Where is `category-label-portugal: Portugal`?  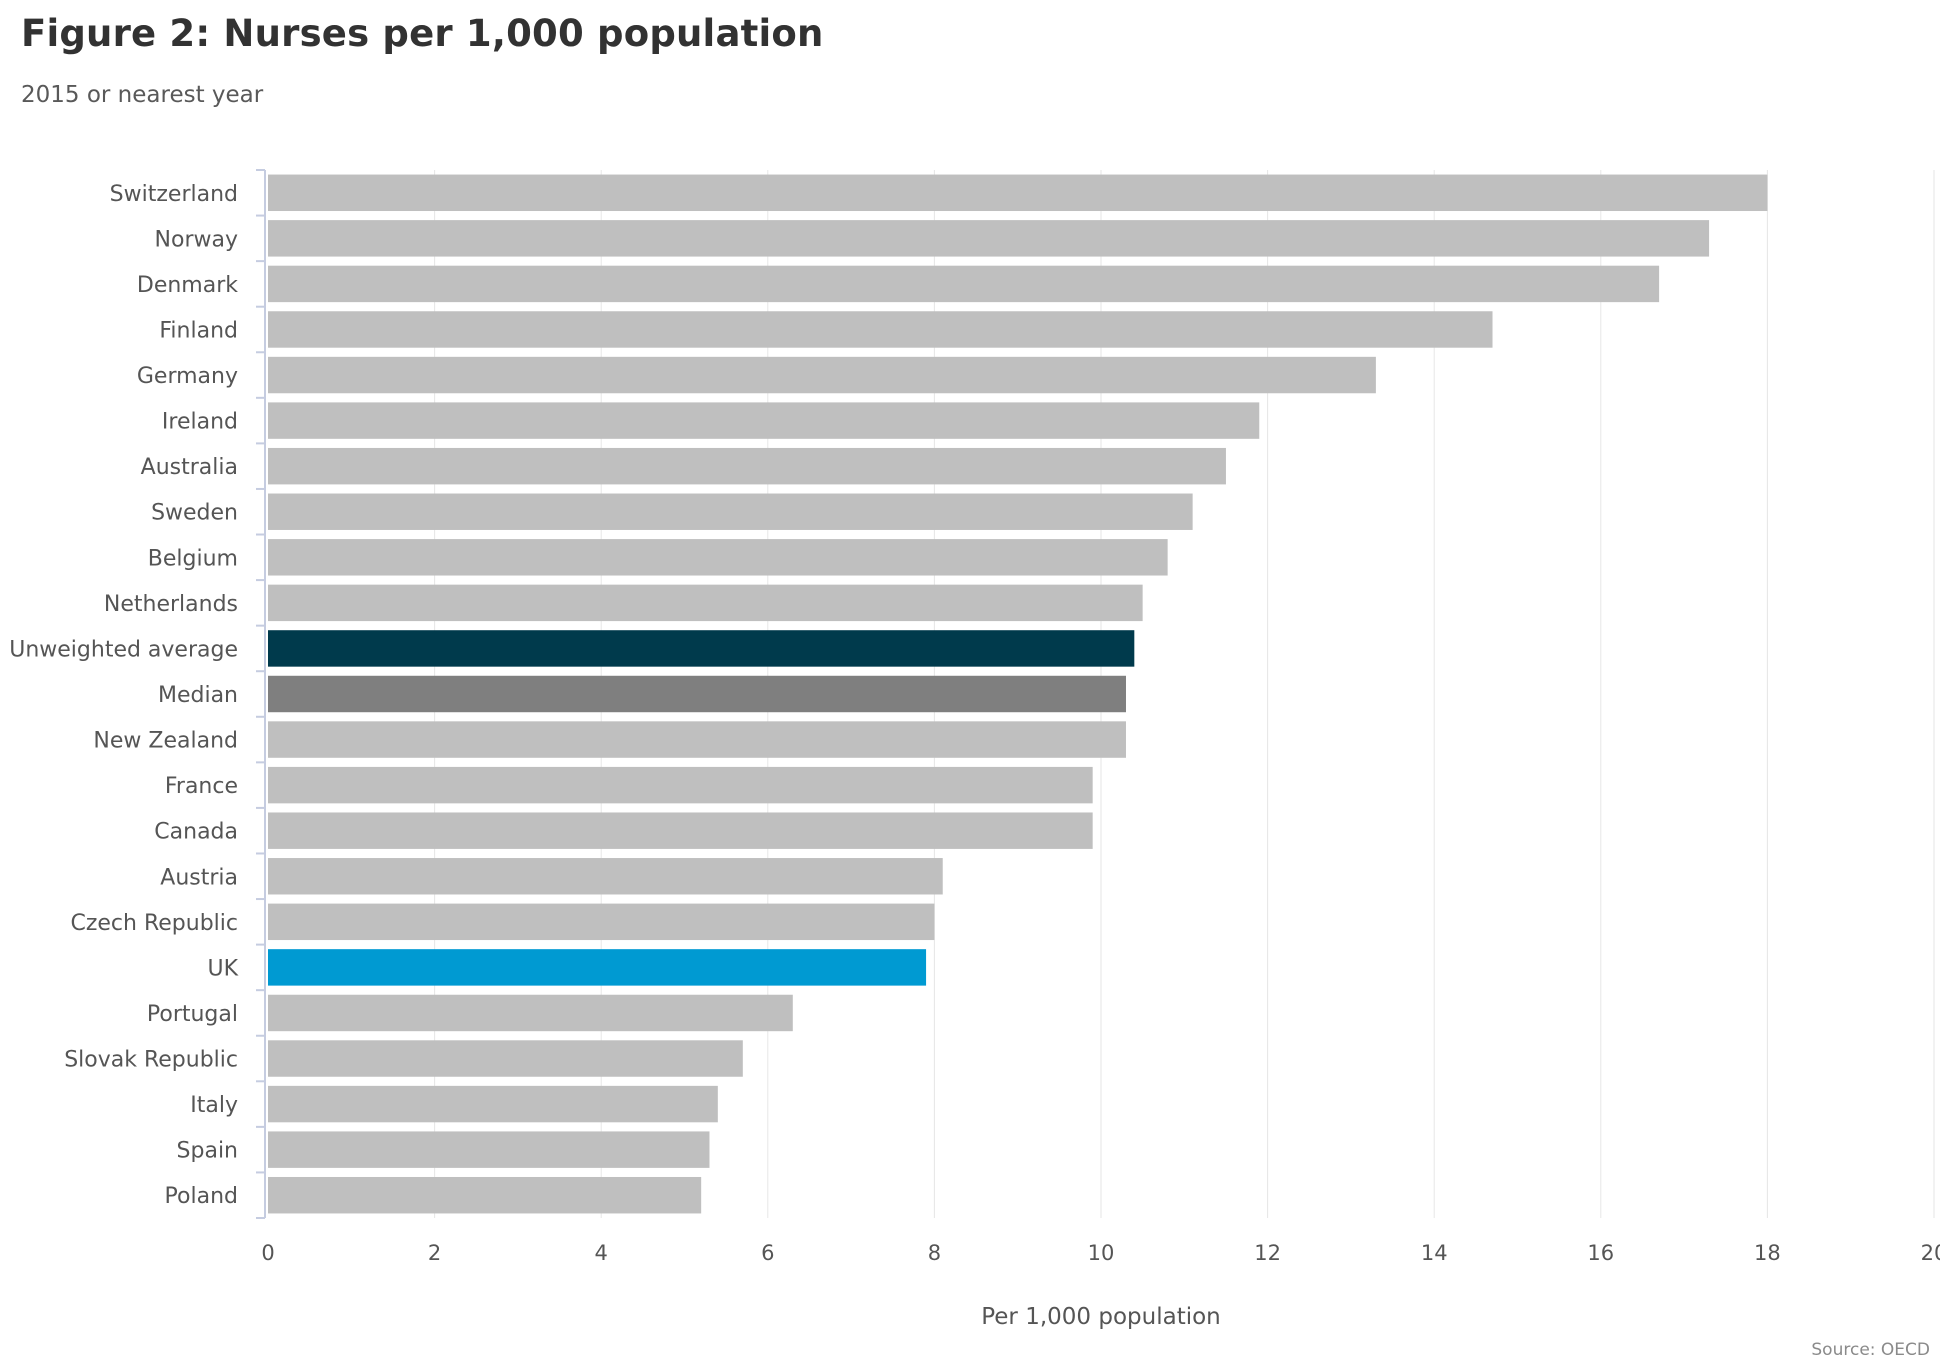
category-label-portugal: Portugal is located at coordinates (192, 1014).